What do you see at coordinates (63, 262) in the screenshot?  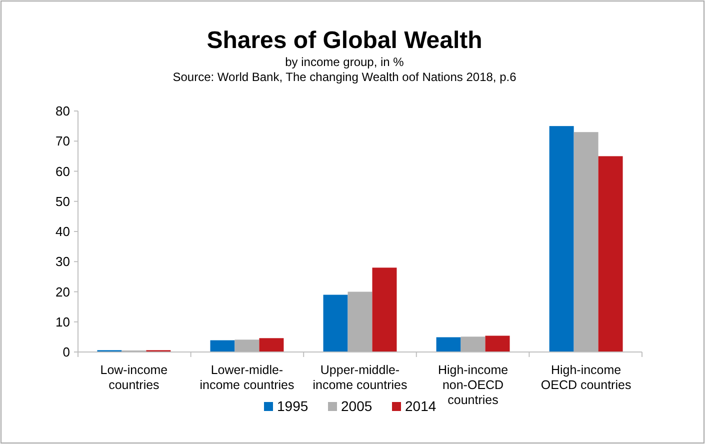 I see `y-tick-label: 30` at bounding box center [63, 262].